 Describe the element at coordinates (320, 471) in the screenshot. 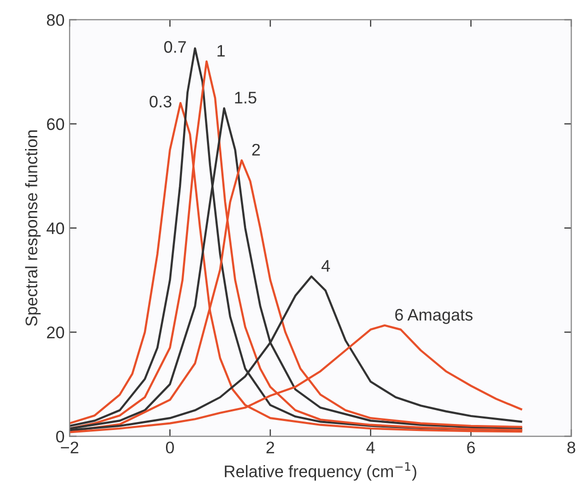

I see `x-axis-title: Relative frequency (cm$^{−1}$)` at that location.